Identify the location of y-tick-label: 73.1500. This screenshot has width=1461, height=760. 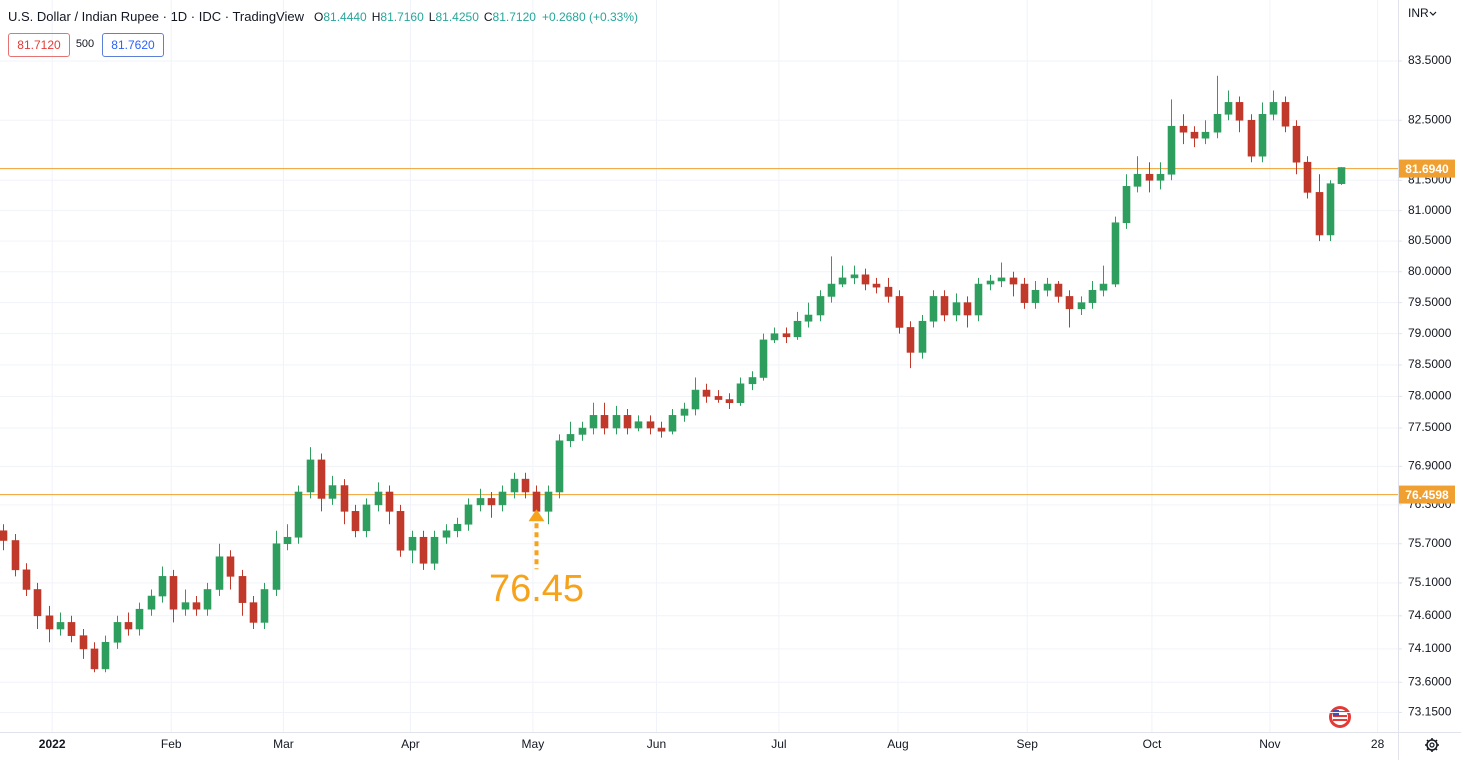
(1430, 712).